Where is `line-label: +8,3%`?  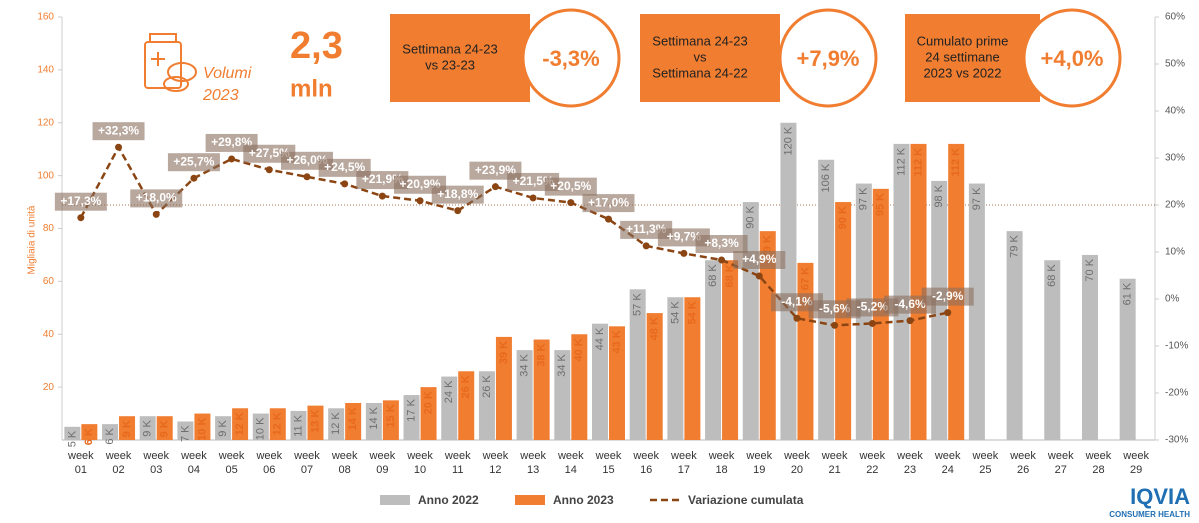 line-label: +8,3% is located at coordinates (721, 243).